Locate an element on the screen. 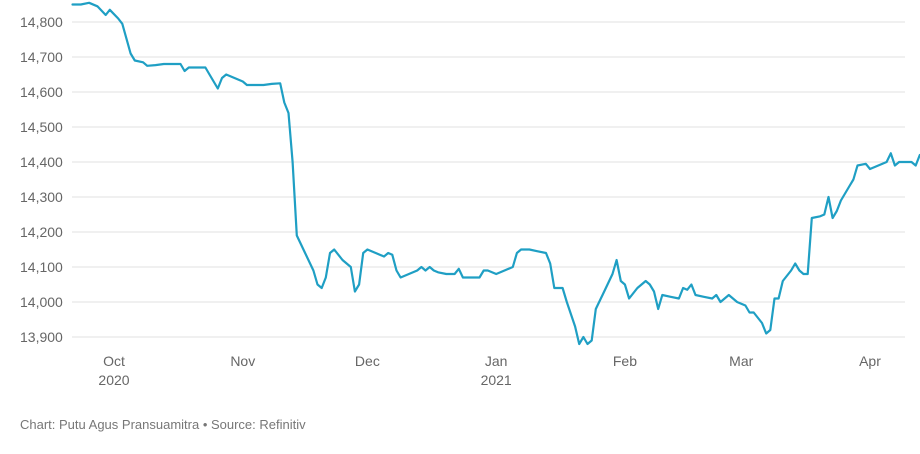 The height and width of the screenshot is (454, 920). y-tick-label: 14,000 is located at coordinates (41, 302).